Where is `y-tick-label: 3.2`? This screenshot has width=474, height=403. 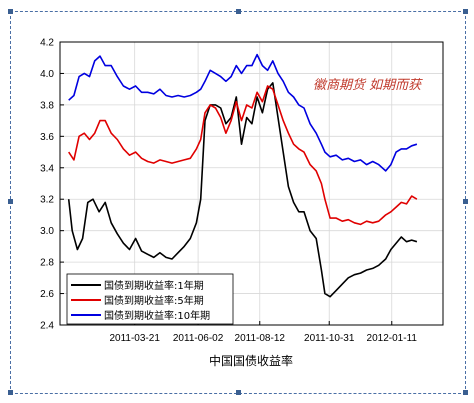 y-tick-label: 3.2 is located at coordinates (47, 200).